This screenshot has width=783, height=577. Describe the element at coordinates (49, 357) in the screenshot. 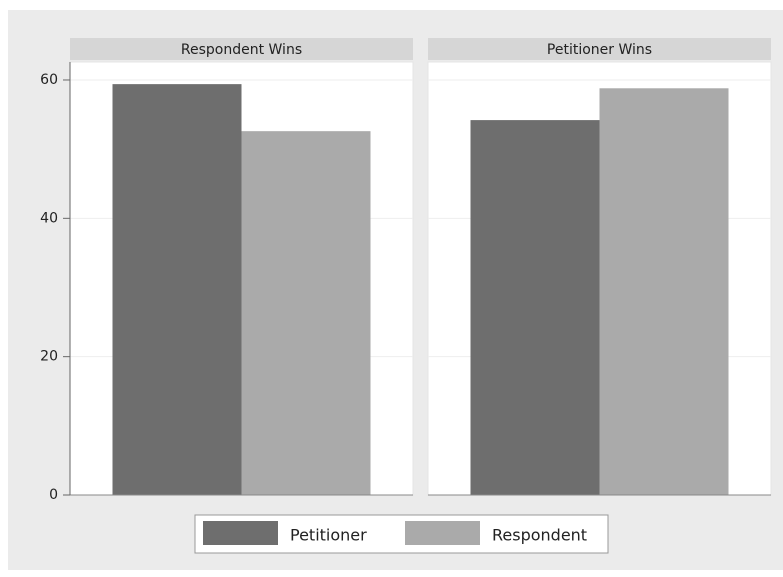

I see `y-tick-label: 20` at that location.